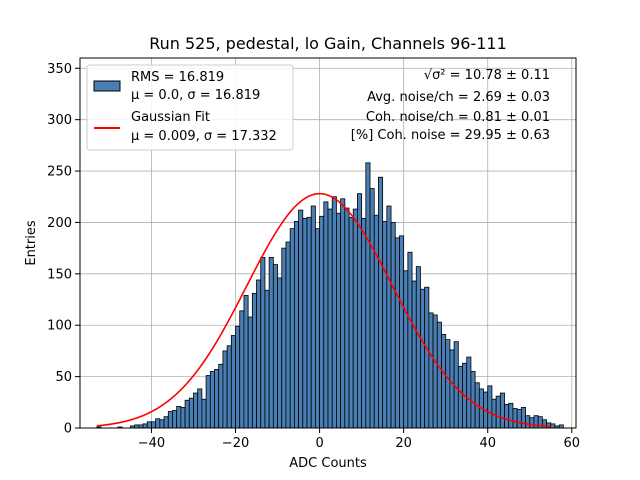 The image size is (640, 480). Describe the element at coordinates (487, 443) in the screenshot. I see `x-tick-label: 40` at that location.